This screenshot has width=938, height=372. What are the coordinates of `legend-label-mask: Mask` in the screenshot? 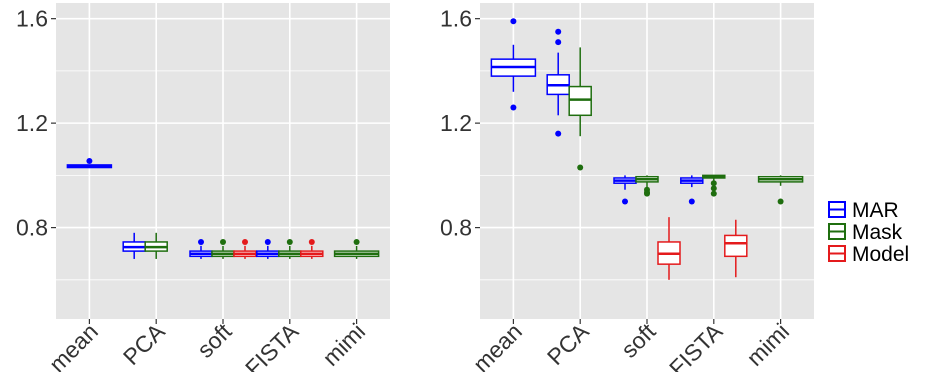 It's located at (877, 232).